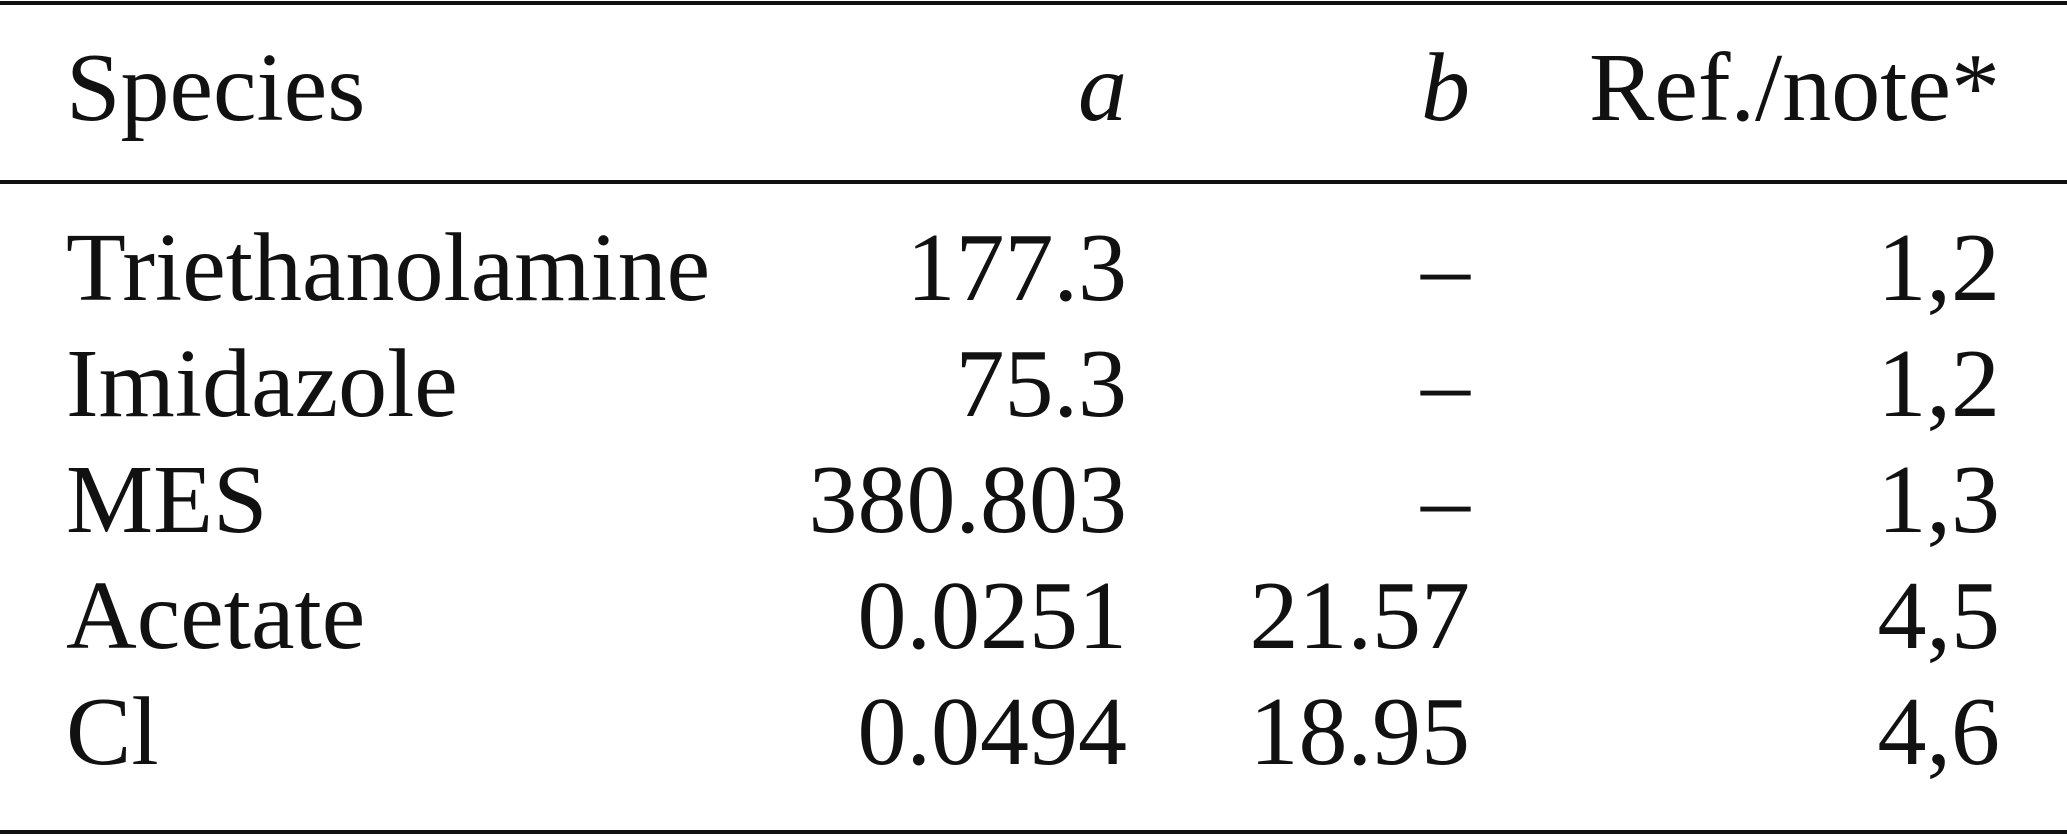  What do you see at coordinates (1445, 88) in the screenshot?
I see `header-cell: b` at bounding box center [1445, 88].